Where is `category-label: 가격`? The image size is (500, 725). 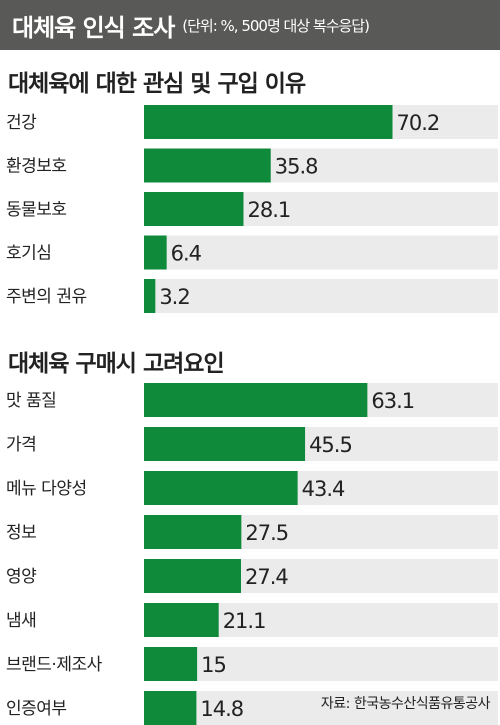
category-label: 가격 is located at coordinates (21, 445).